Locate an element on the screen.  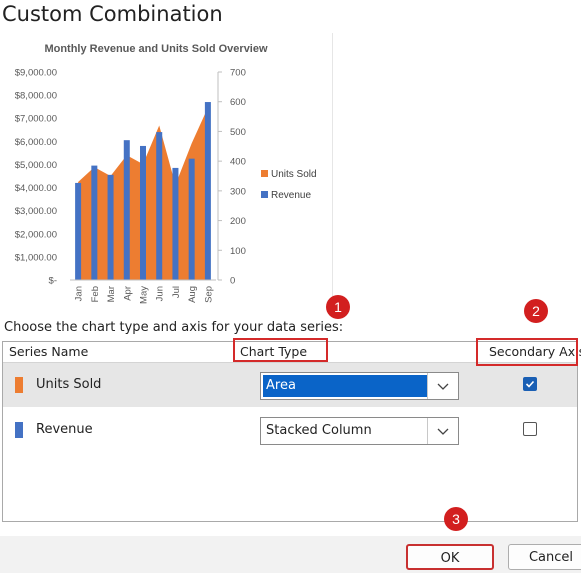
series-name: Units Sold is located at coordinates (69, 384).